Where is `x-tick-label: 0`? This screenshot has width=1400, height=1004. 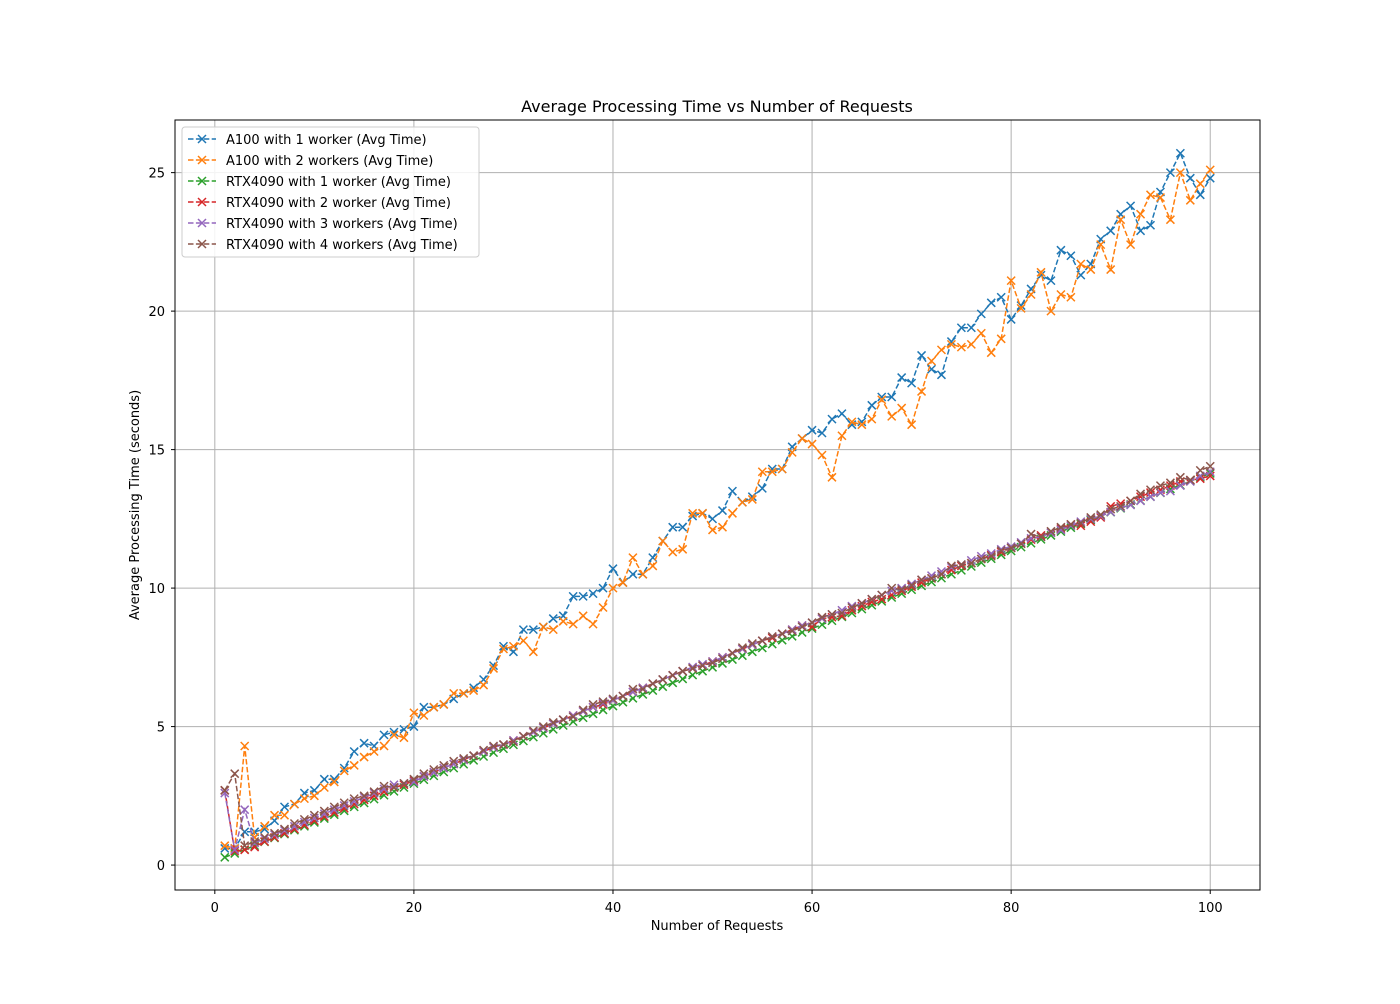
x-tick-label: 0 is located at coordinates (215, 908).